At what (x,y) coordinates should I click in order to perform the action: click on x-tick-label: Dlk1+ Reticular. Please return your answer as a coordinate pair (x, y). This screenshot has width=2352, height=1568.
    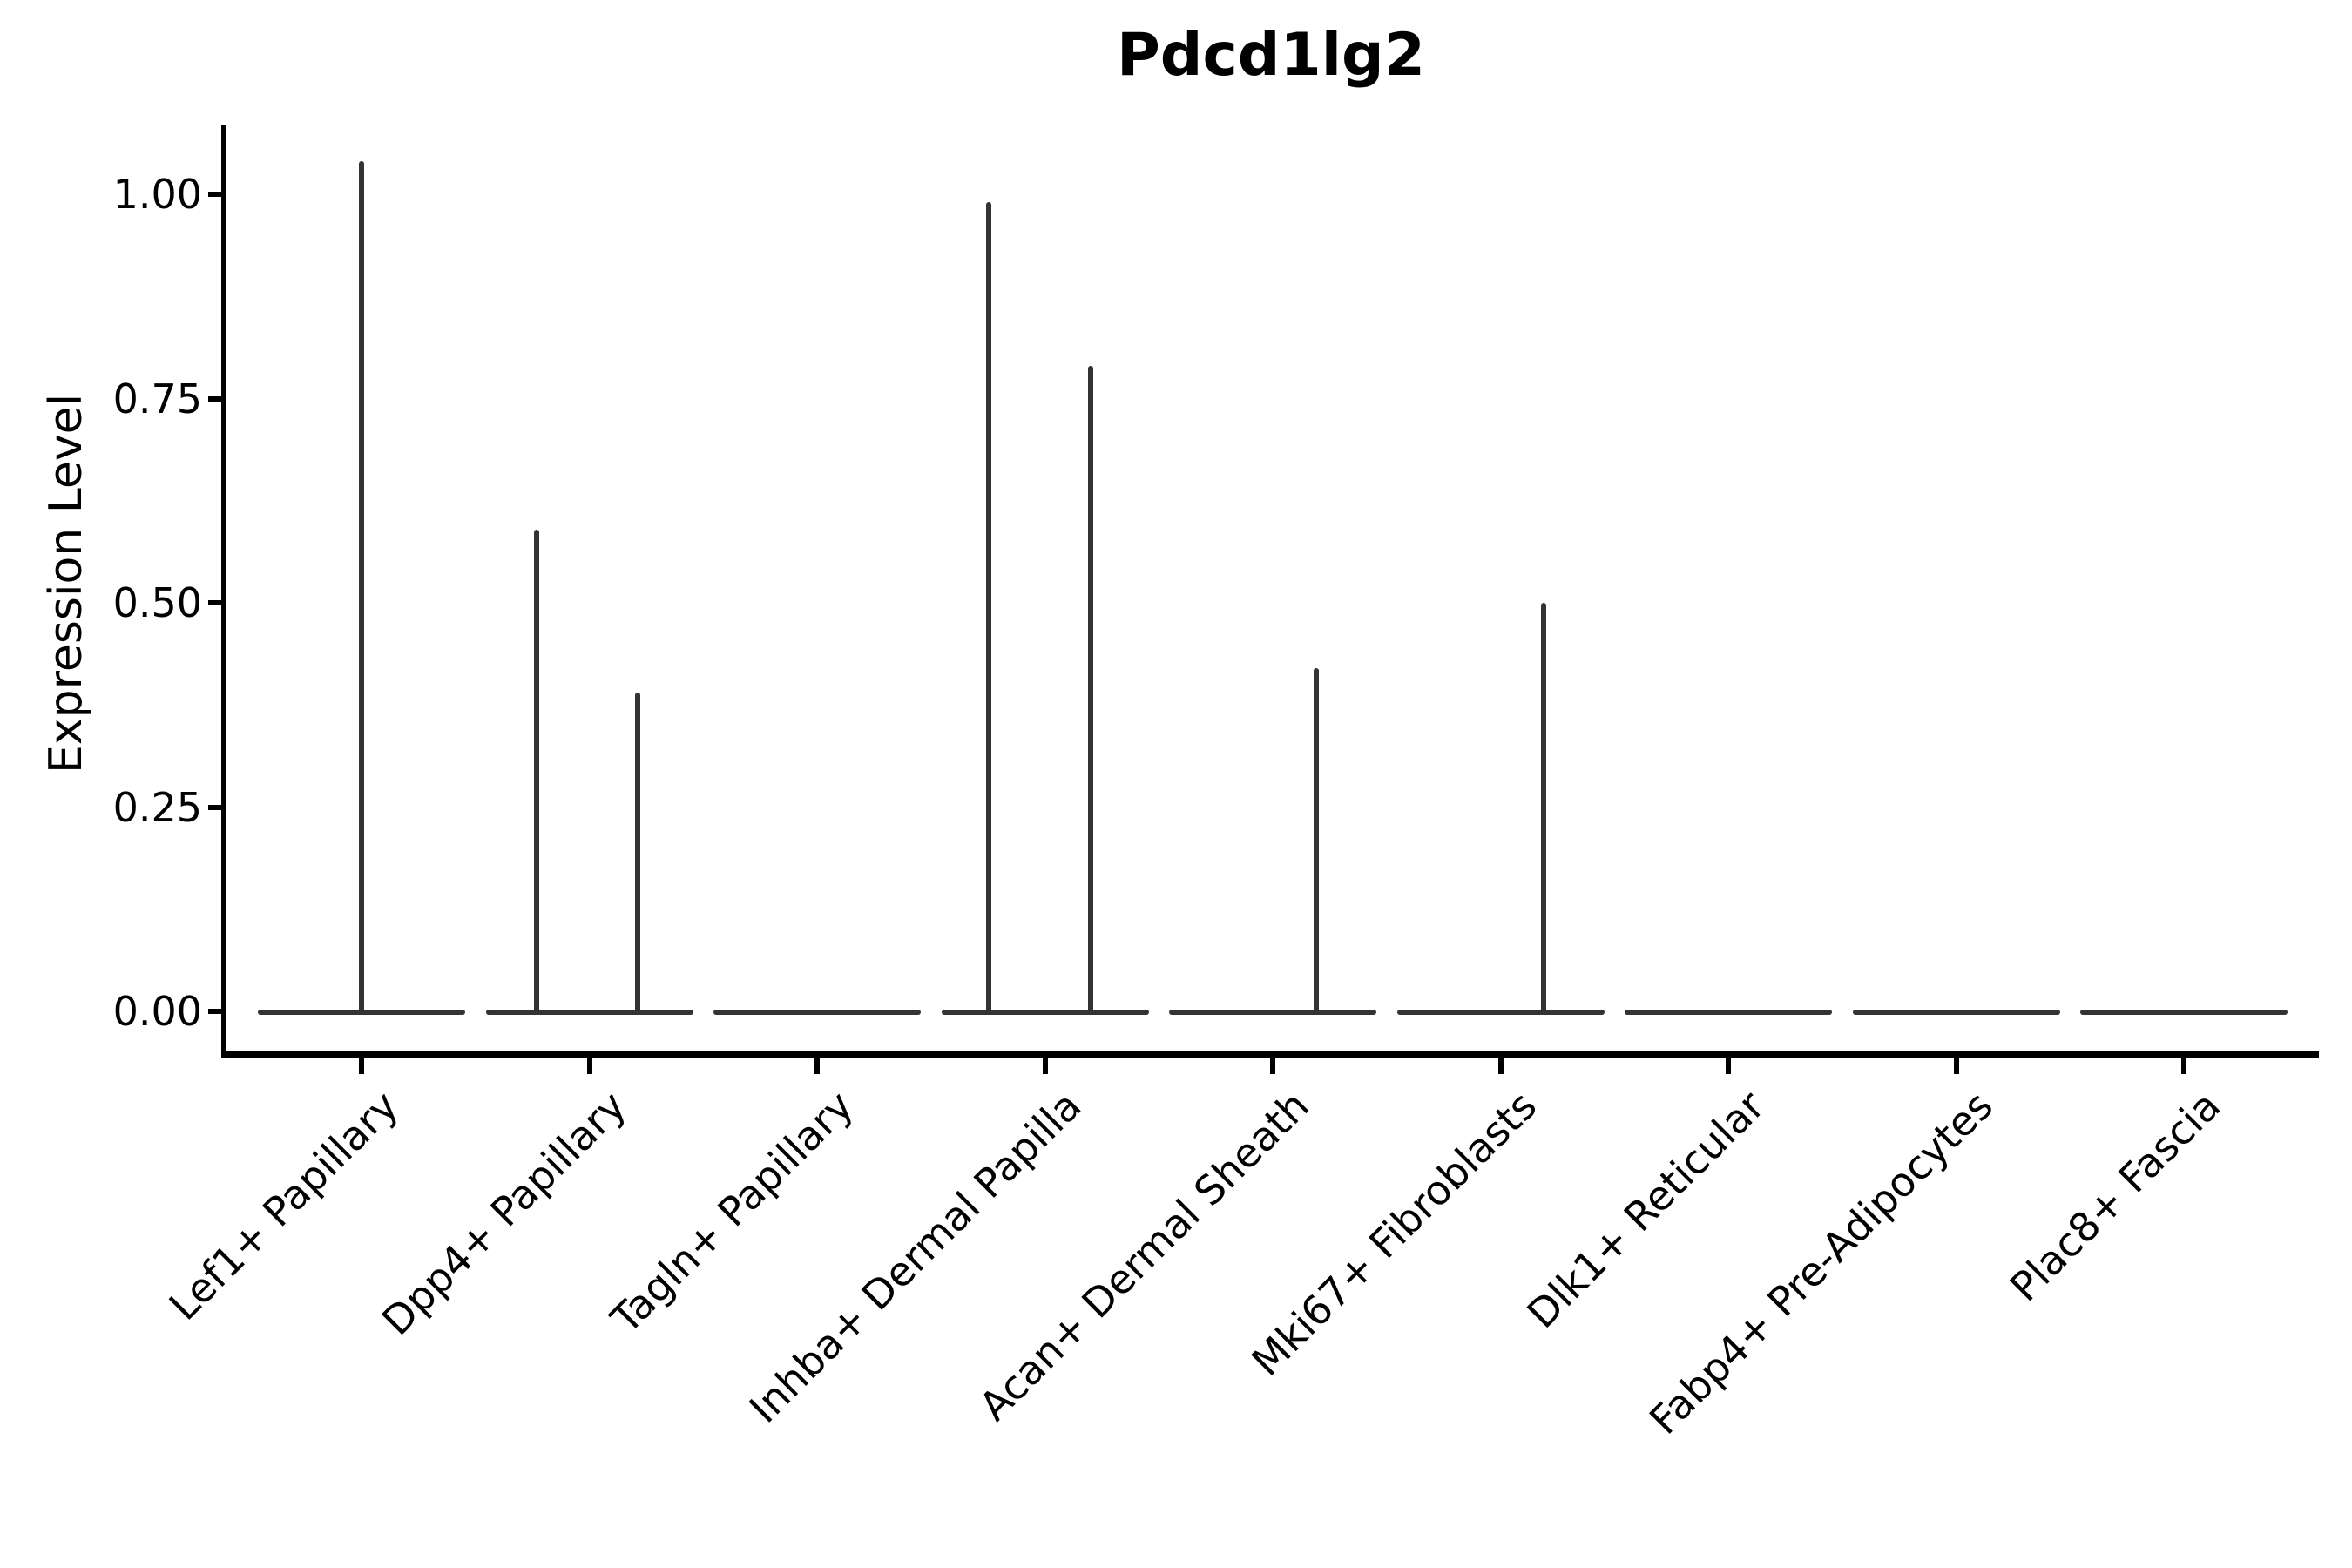
    Looking at the image, I should click on (1645, 1210).